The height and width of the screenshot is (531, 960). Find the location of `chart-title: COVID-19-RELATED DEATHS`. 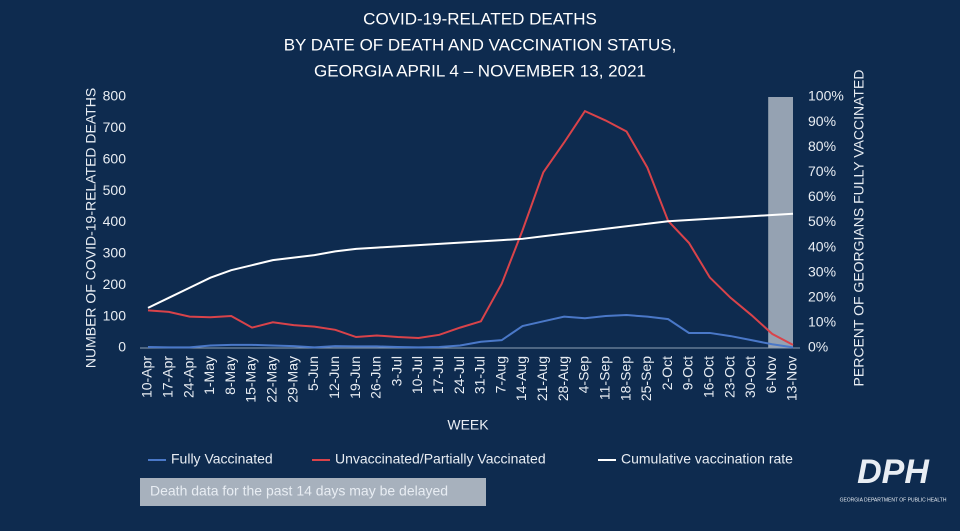

chart-title: COVID-19-RELATED DEATHS is located at coordinates (480, 18).